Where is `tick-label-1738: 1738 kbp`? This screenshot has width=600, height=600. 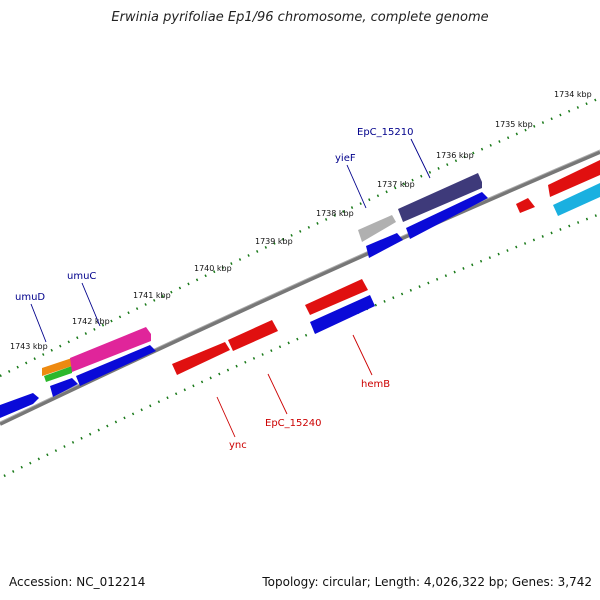 tick-label-1738: 1738 kbp is located at coordinates (335, 213).